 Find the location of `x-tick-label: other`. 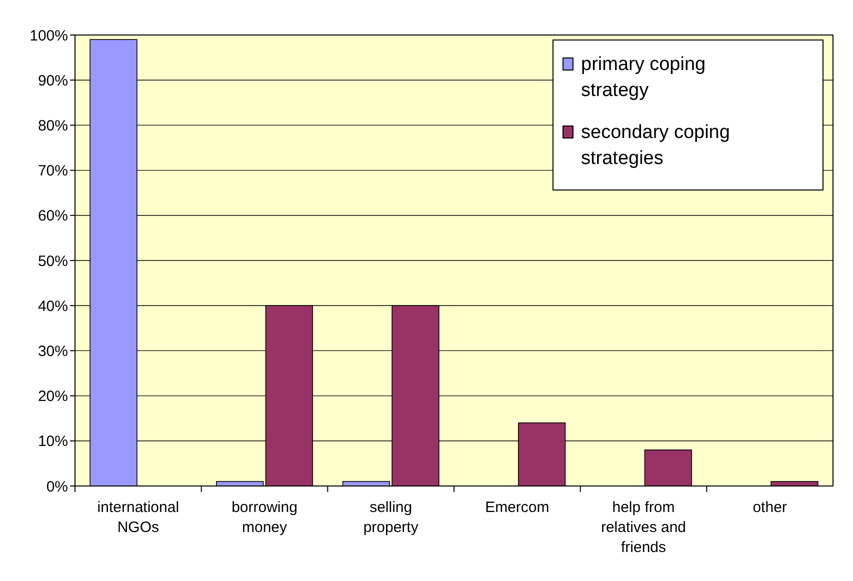

x-tick-label: other is located at coordinates (769, 507).